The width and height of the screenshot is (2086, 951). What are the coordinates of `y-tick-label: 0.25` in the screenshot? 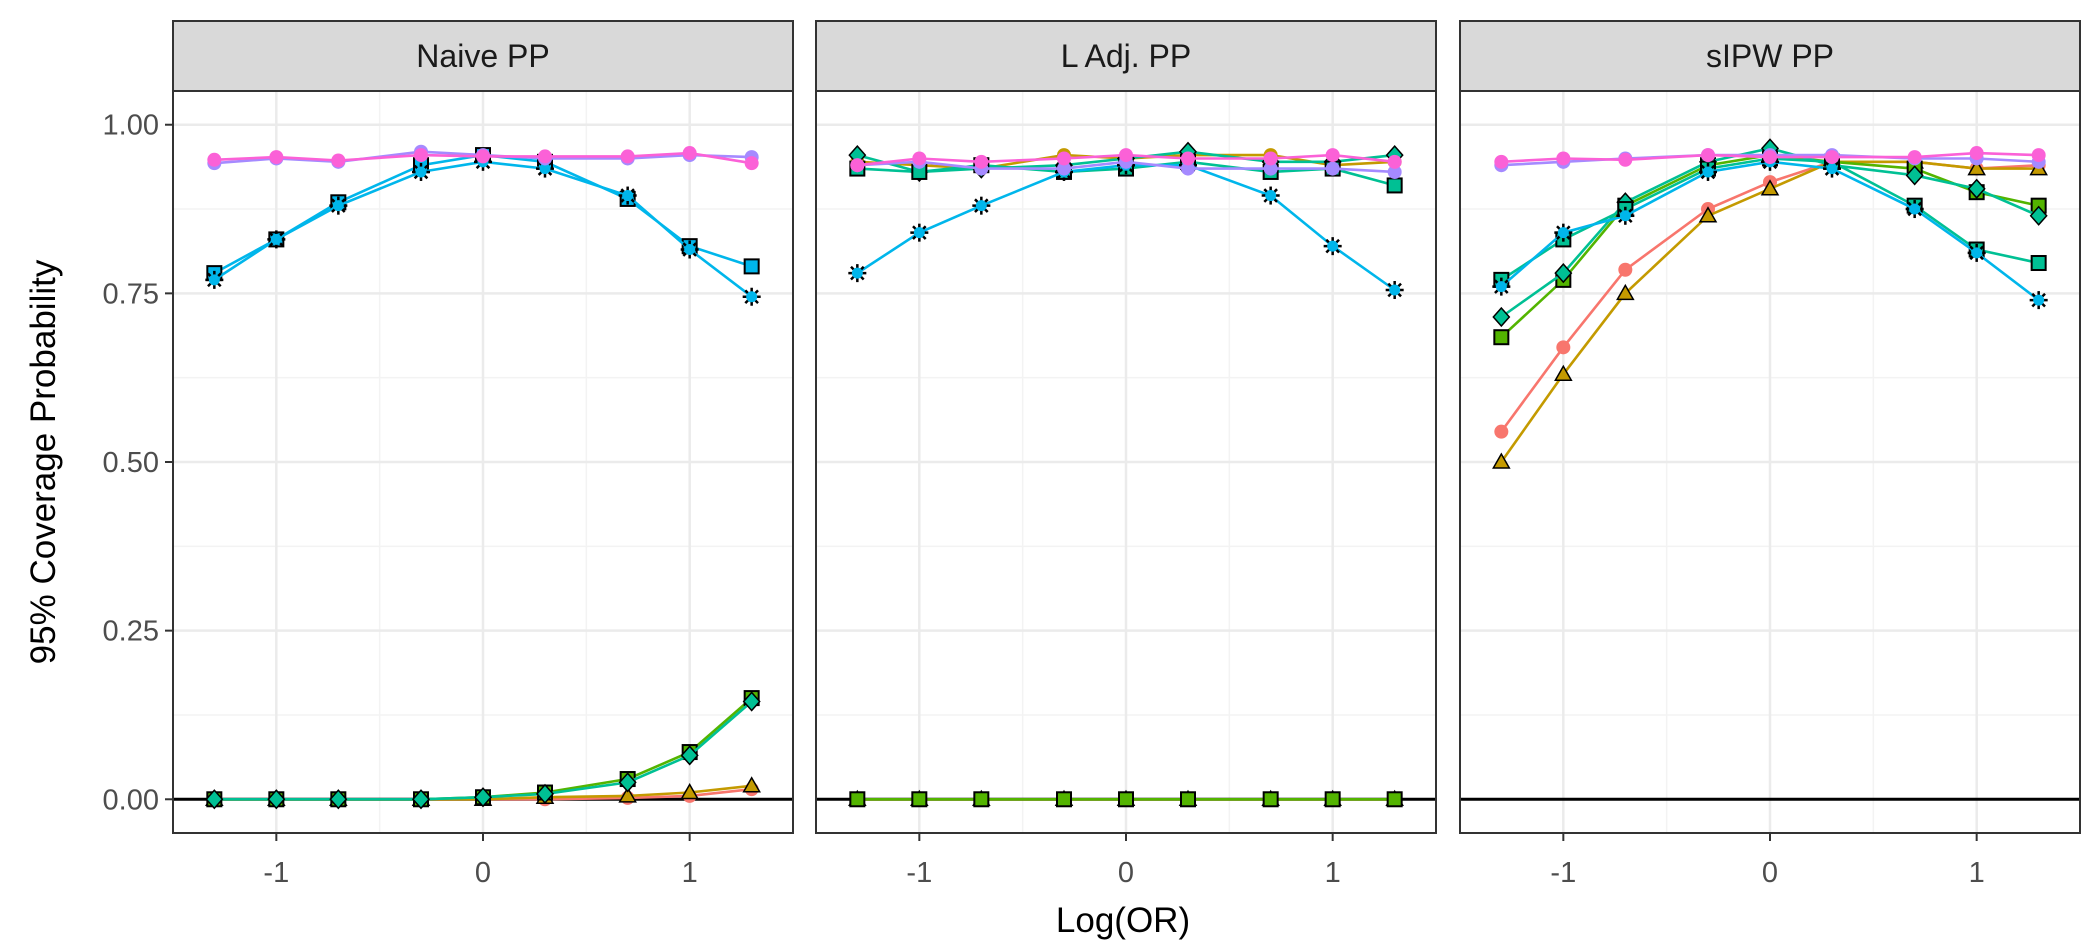 It's located at (131, 632).